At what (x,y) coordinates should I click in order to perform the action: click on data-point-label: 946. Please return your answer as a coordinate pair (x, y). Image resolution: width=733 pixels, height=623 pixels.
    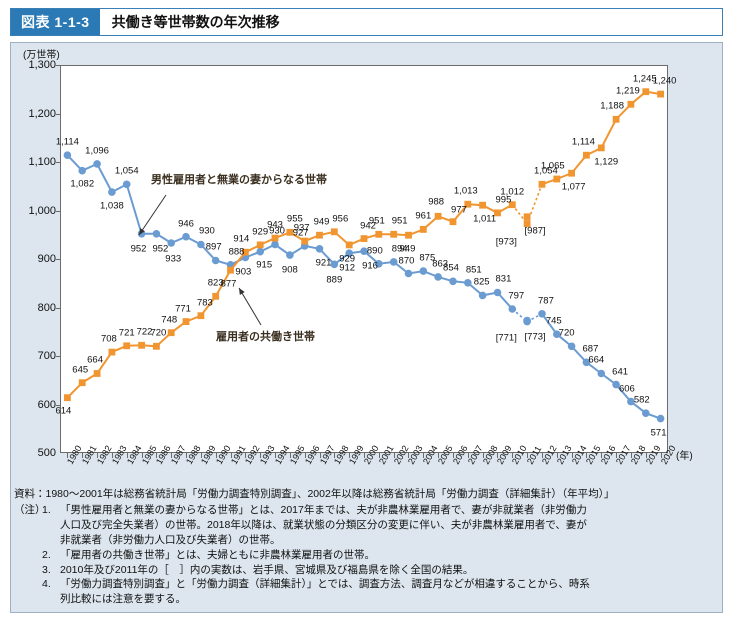
    Looking at the image, I should click on (186, 223).